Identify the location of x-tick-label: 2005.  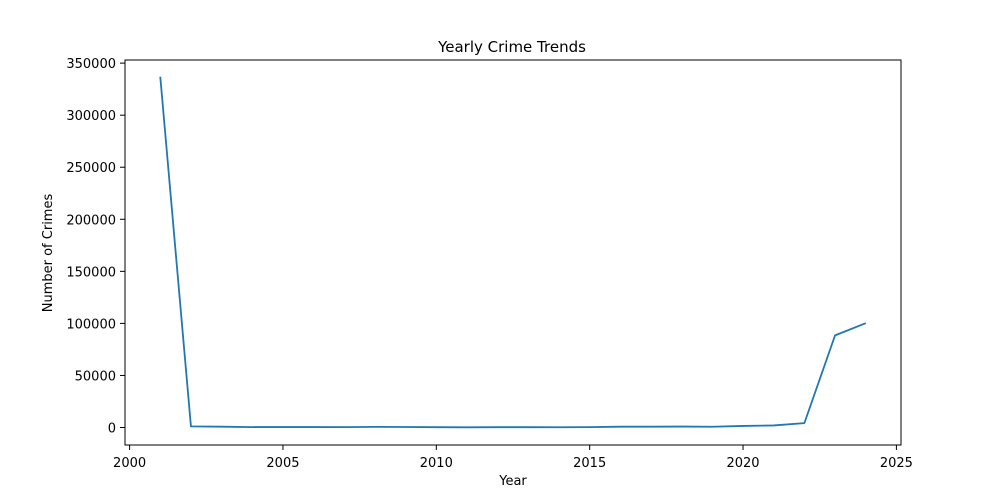
(282, 463).